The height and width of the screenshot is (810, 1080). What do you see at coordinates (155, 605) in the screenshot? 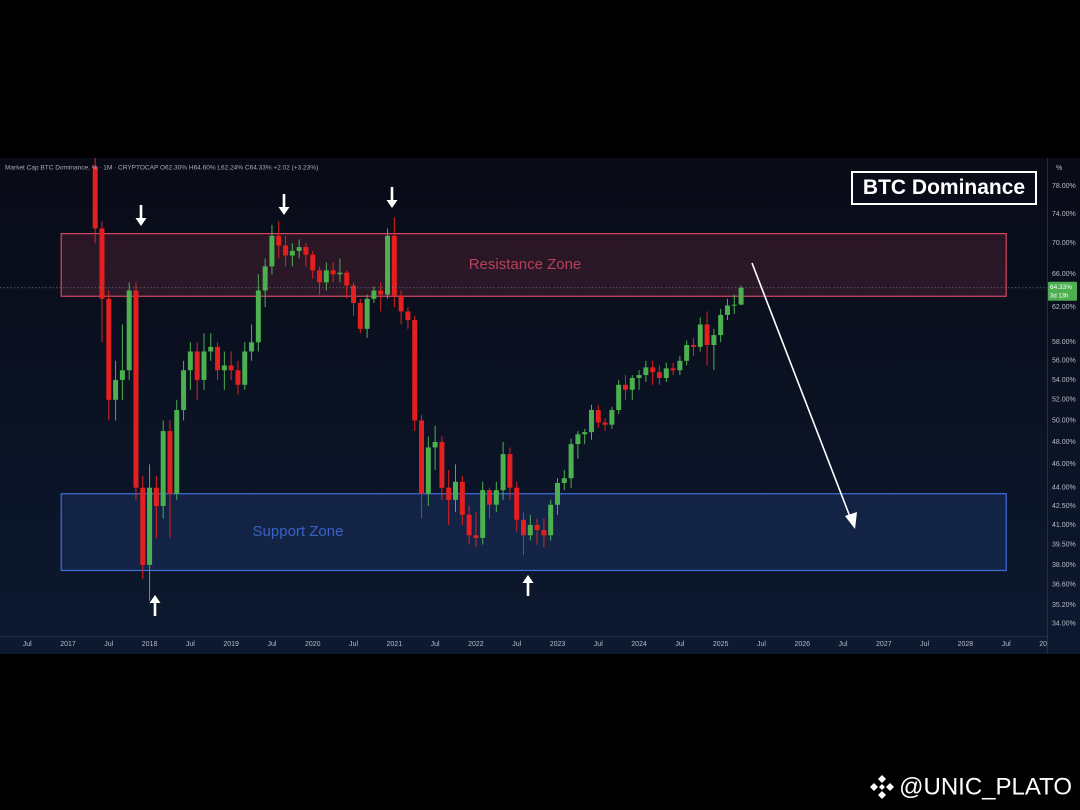
I see `up-arrow` at bounding box center [155, 605].